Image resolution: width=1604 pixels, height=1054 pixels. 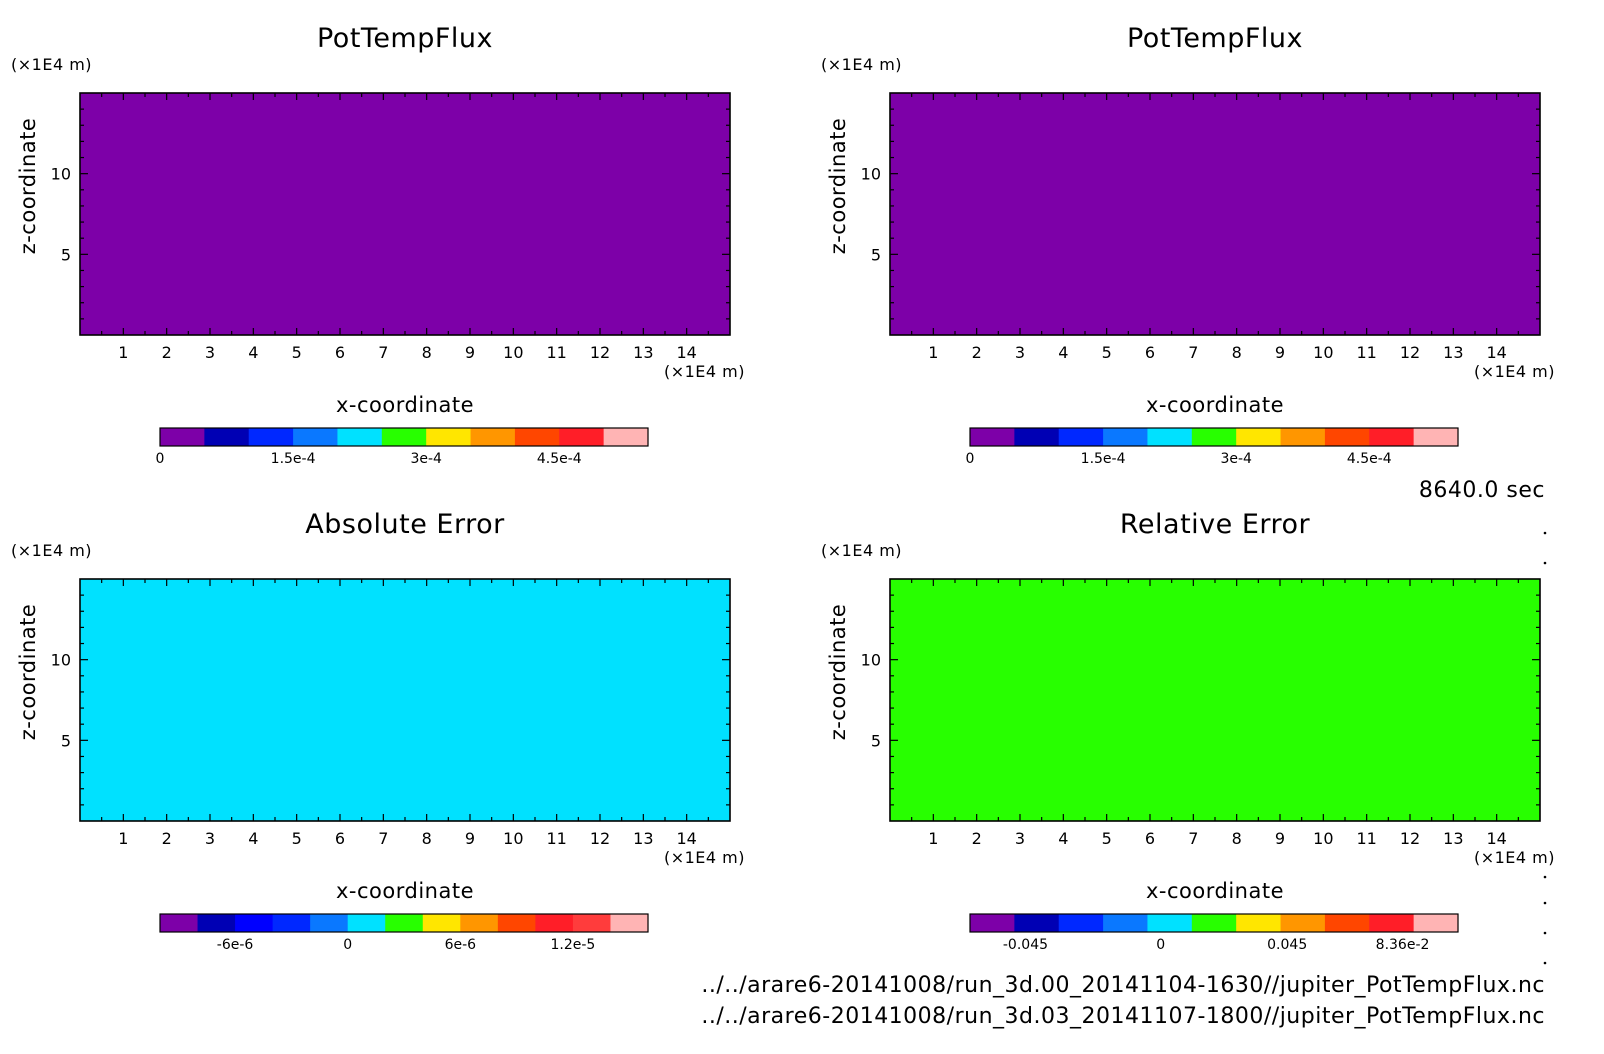 I want to click on chart-title: Absolute Error, so click(x=405, y=524).